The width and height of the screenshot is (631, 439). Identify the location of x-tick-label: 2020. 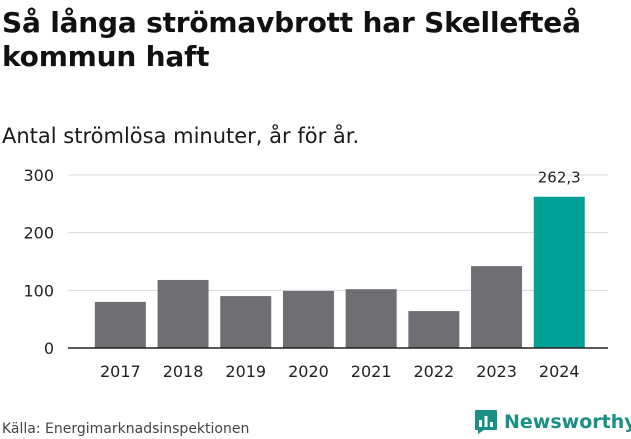
(308, 371).